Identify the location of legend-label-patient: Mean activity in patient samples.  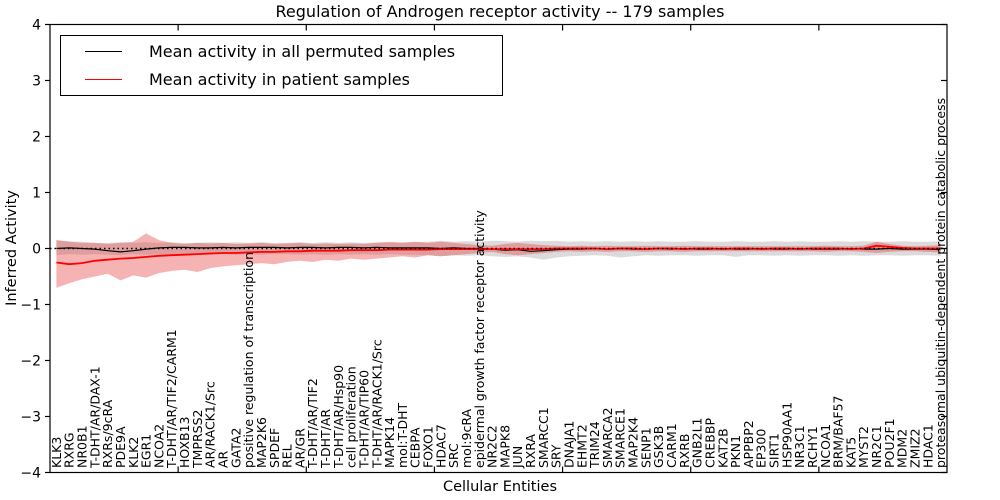
(279, 79).